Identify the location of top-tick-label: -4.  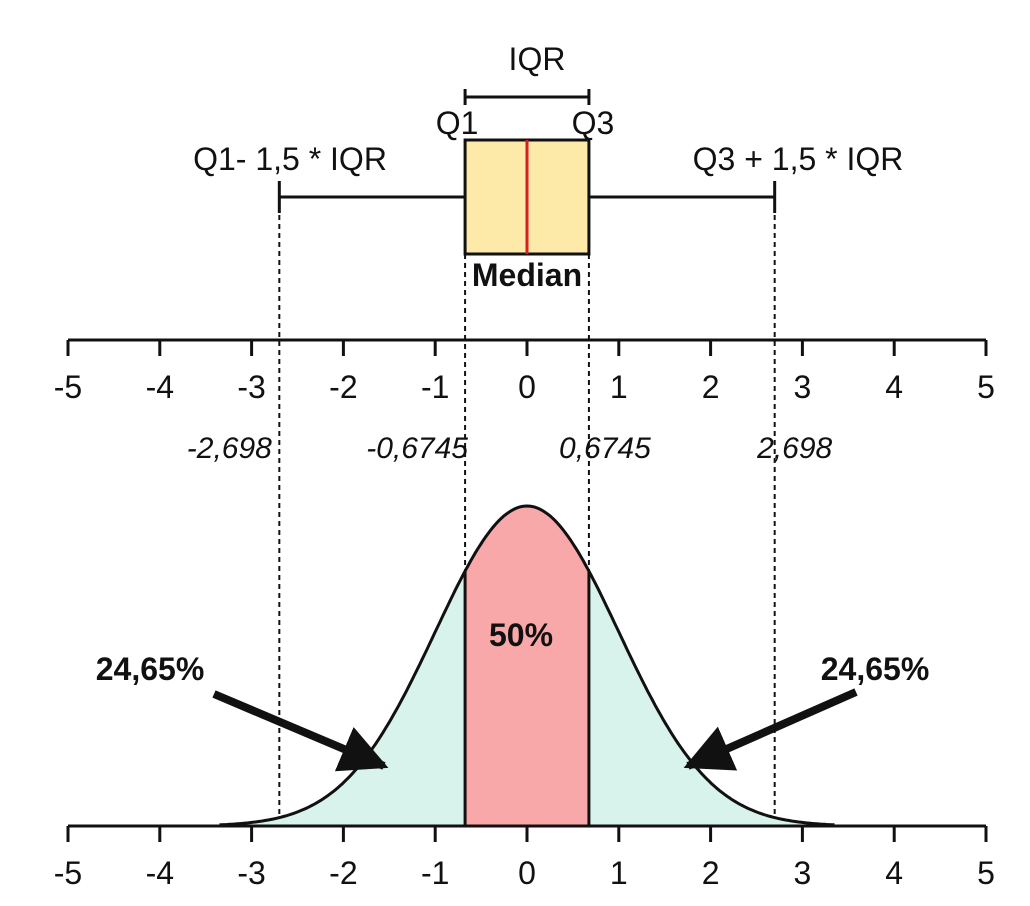
(160, 387).